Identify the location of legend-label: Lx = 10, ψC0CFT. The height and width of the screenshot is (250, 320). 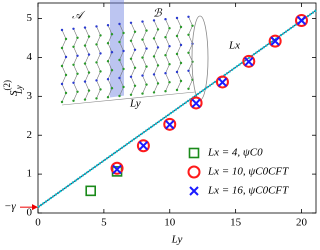
(248, 172).